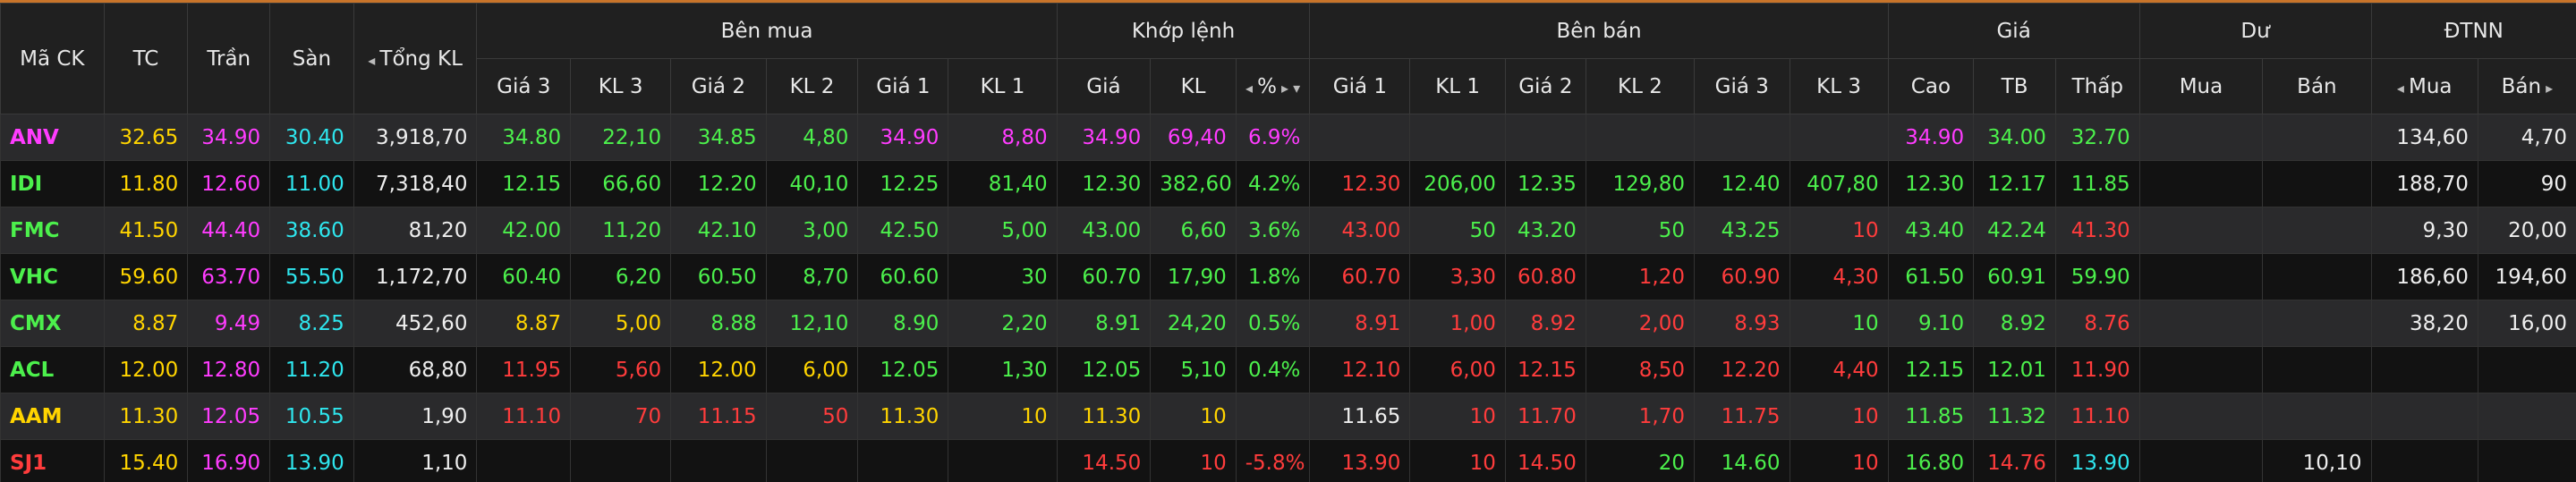 This screenshot has height=482, width=2576. What do you see at coordinates (1274, 230) in the screenshot?
I see `cell-text: 3.6%` at bounding box center [1274, 230].